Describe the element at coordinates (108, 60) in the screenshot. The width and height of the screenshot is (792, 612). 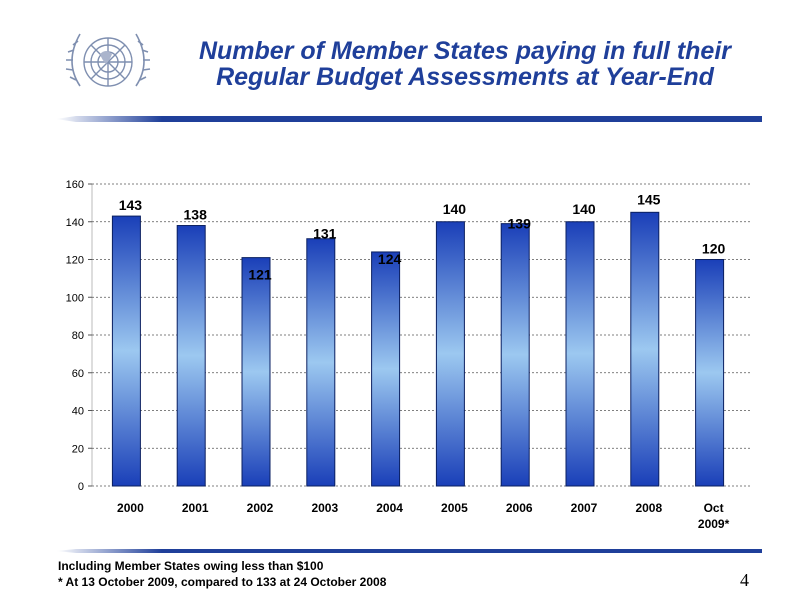
I see `un-emblem-icon` at that location.